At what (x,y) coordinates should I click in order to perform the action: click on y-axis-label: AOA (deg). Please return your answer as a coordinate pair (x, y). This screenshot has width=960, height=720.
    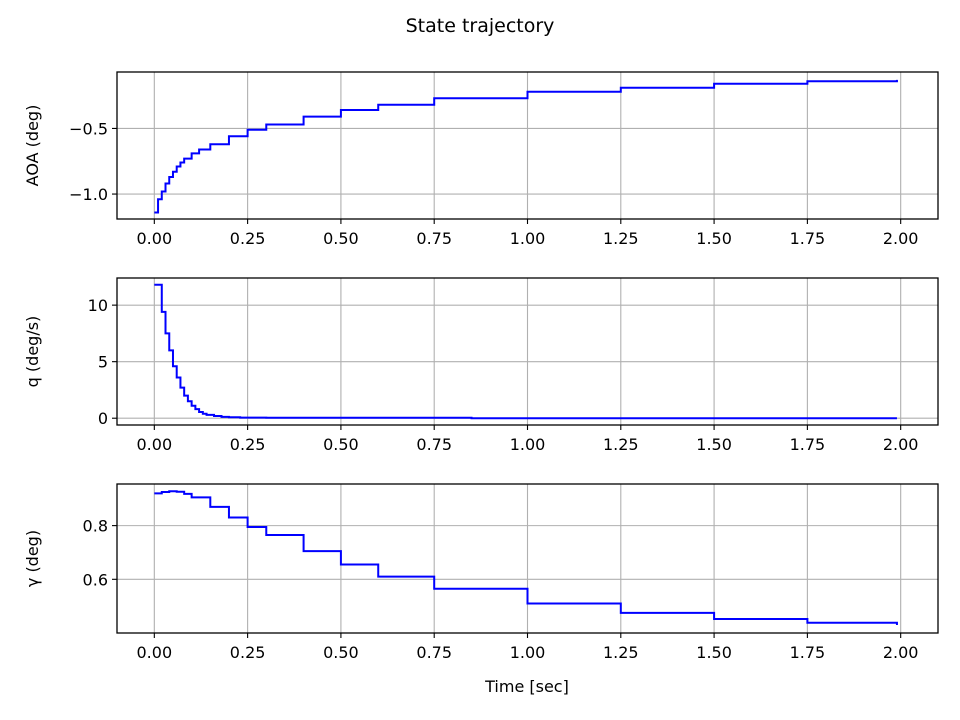
    Looking at the image, I should click on (32, 146).